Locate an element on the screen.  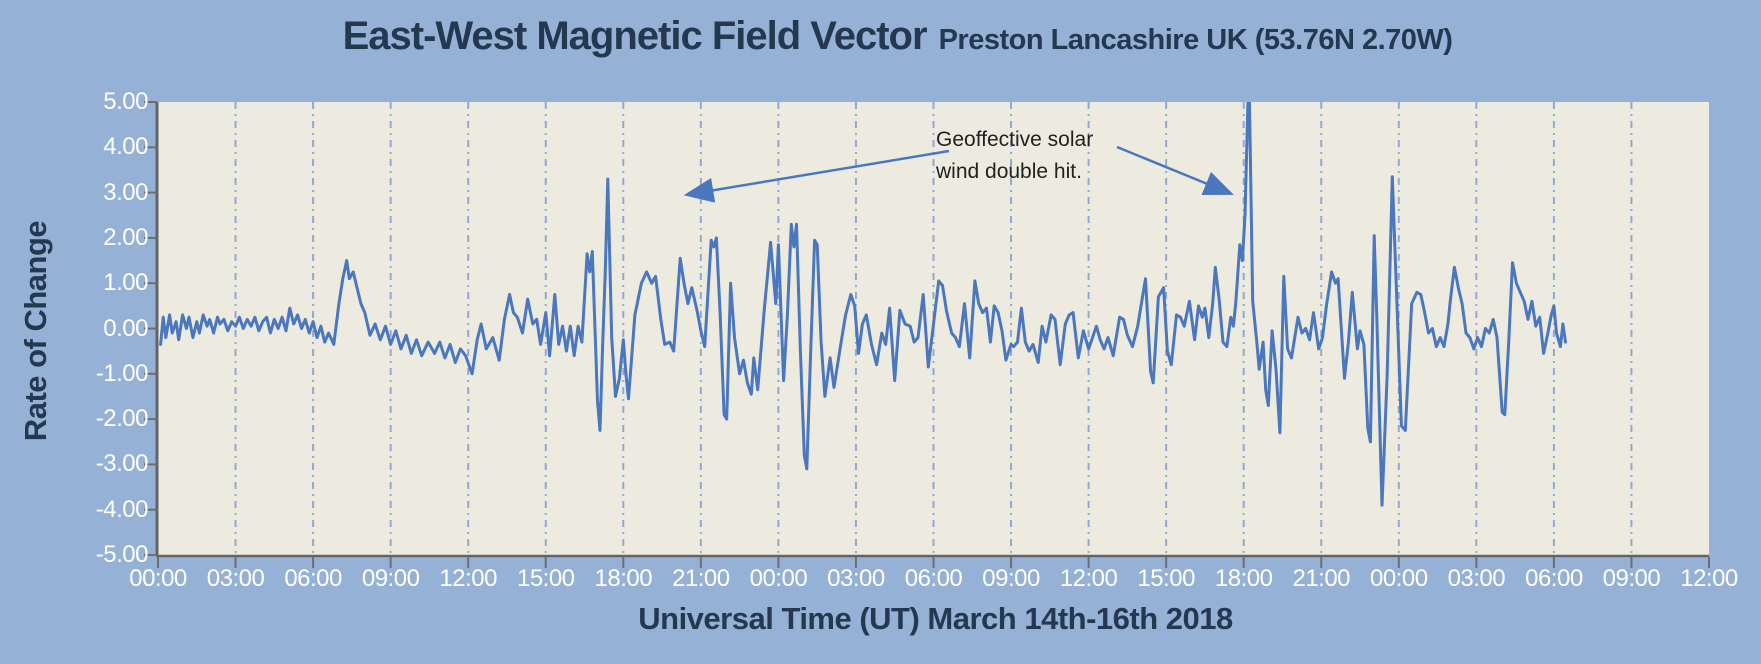
chart-subtitle: Preston Lancashire UK (53.76N 2.70W) is located at coordinates (1195, 40).